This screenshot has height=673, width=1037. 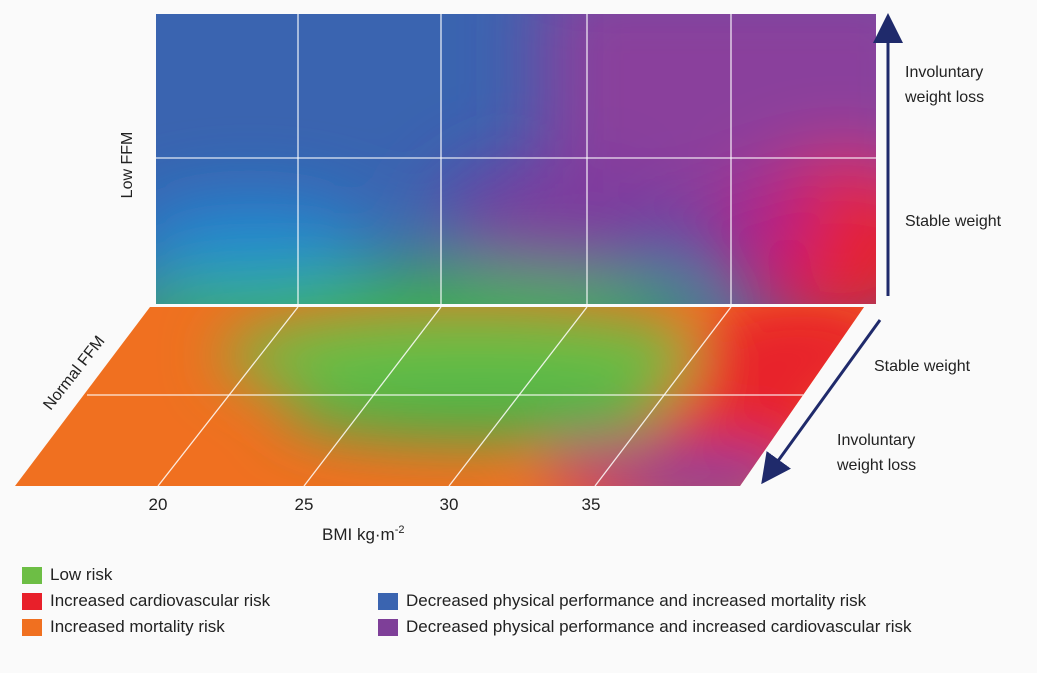 What do you see at coordinates (137, 626) in the screenshot?
I see `legend-label: Increased mortality risk` at bounding box center [137, 626].